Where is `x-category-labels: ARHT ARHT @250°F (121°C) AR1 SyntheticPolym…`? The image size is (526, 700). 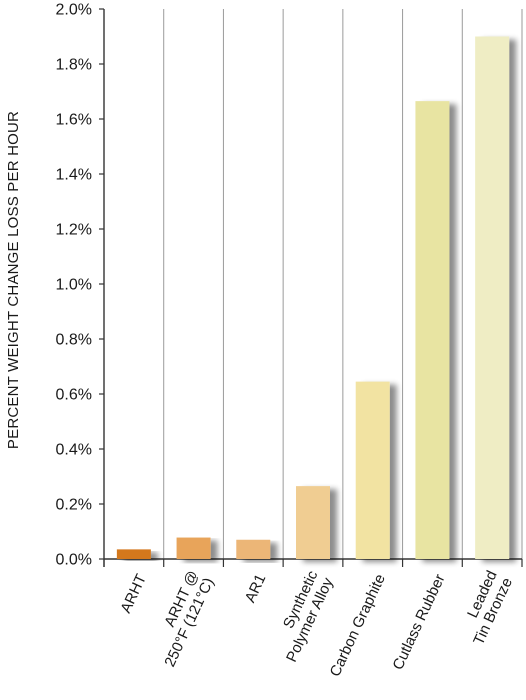 x-category-labels: ARHT ARHT @250°F (121°C) AR1 SyntheticPolym… is located at coordinates (316, 624).